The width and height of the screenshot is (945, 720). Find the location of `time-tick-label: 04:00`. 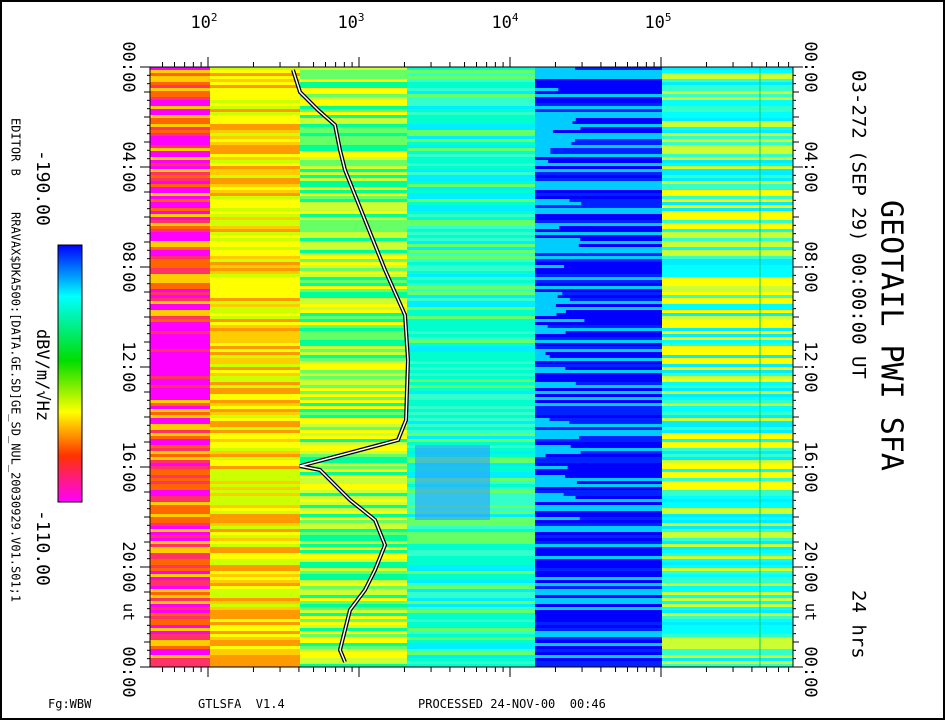

time-tick-label: 04:00 is located at coordinates (810, 166).